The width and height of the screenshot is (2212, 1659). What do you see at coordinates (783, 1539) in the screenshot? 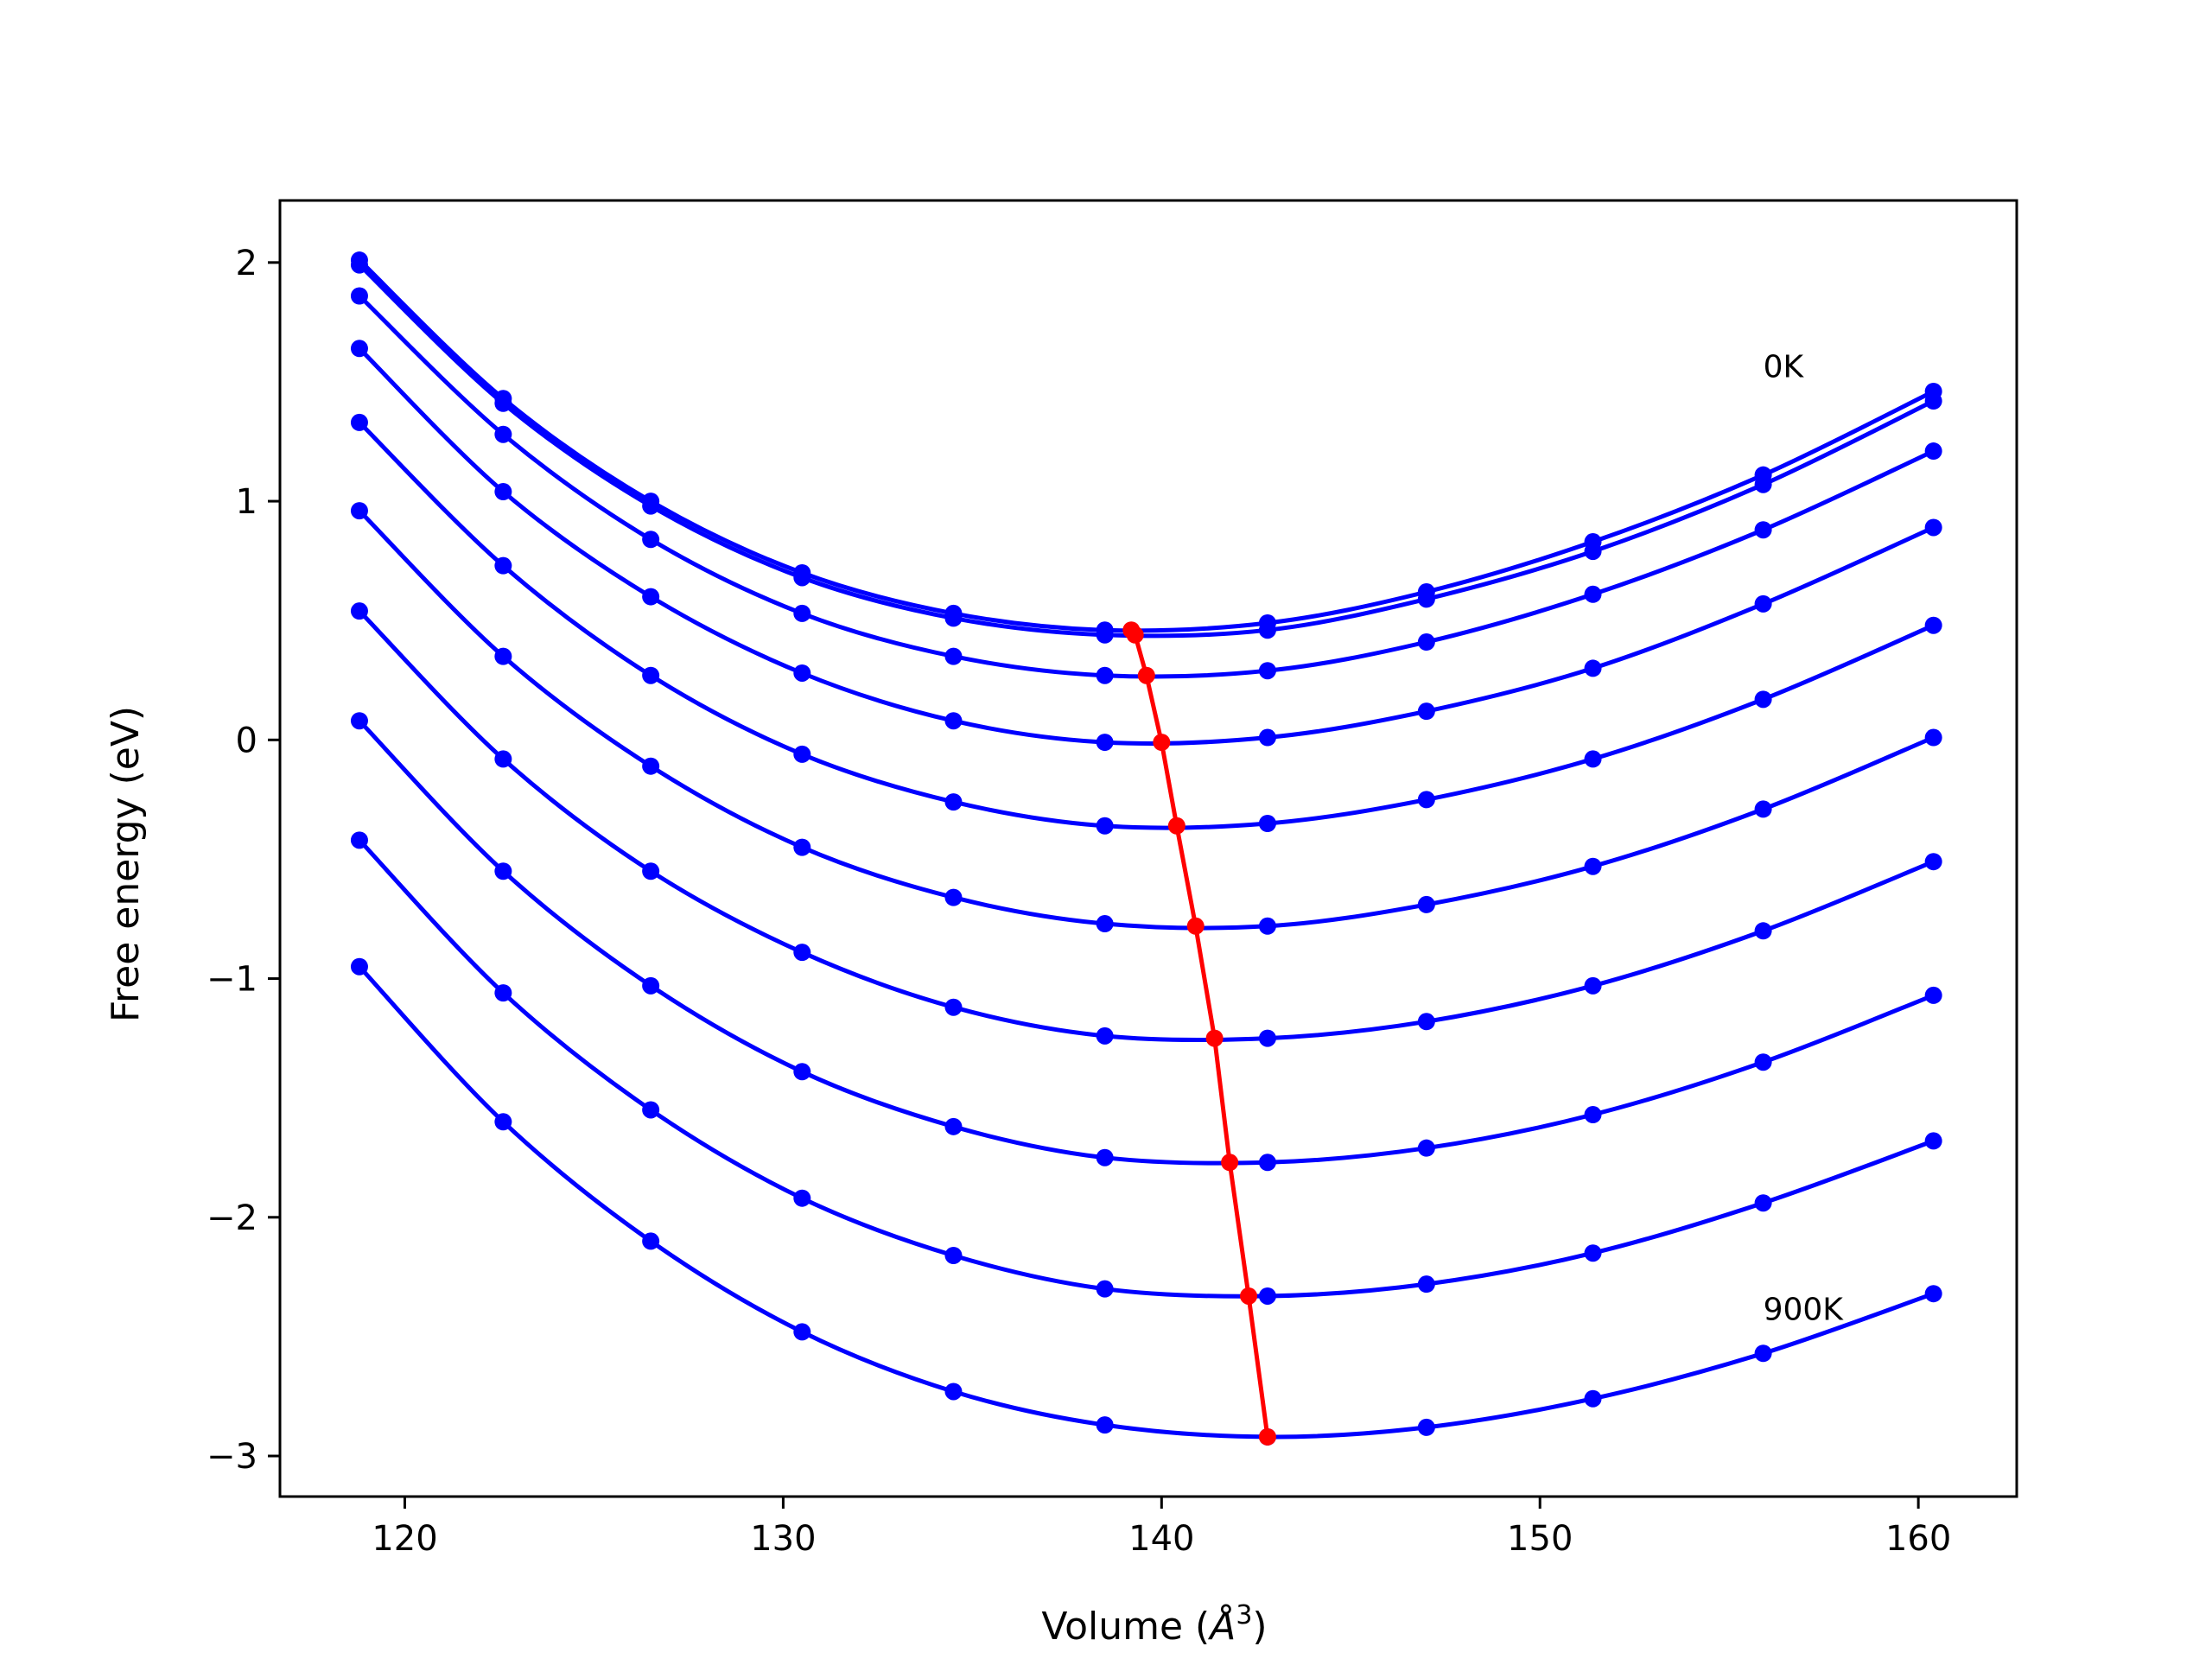
I see `x-tick-label: 130` at bounding box center [783, 1539].